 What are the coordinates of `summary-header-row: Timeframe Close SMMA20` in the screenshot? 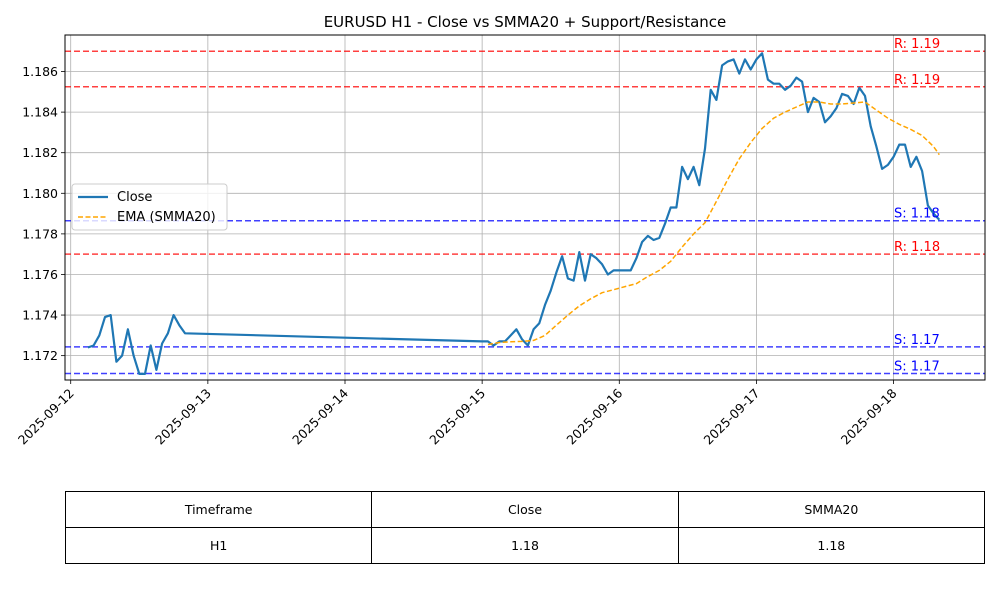 It's located at (525, 509).